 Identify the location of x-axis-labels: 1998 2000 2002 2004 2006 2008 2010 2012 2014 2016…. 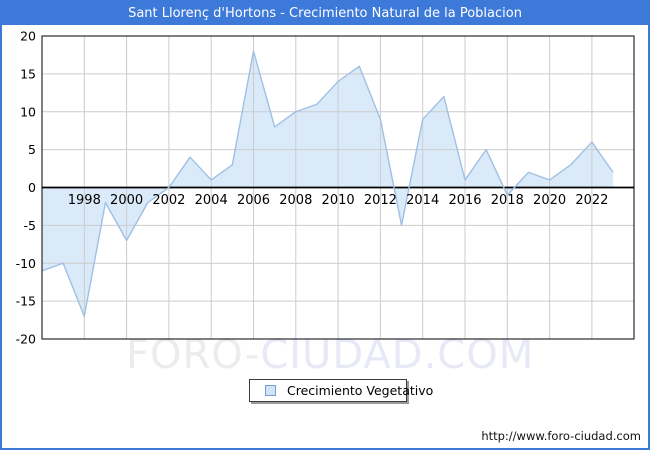
(338, 200).